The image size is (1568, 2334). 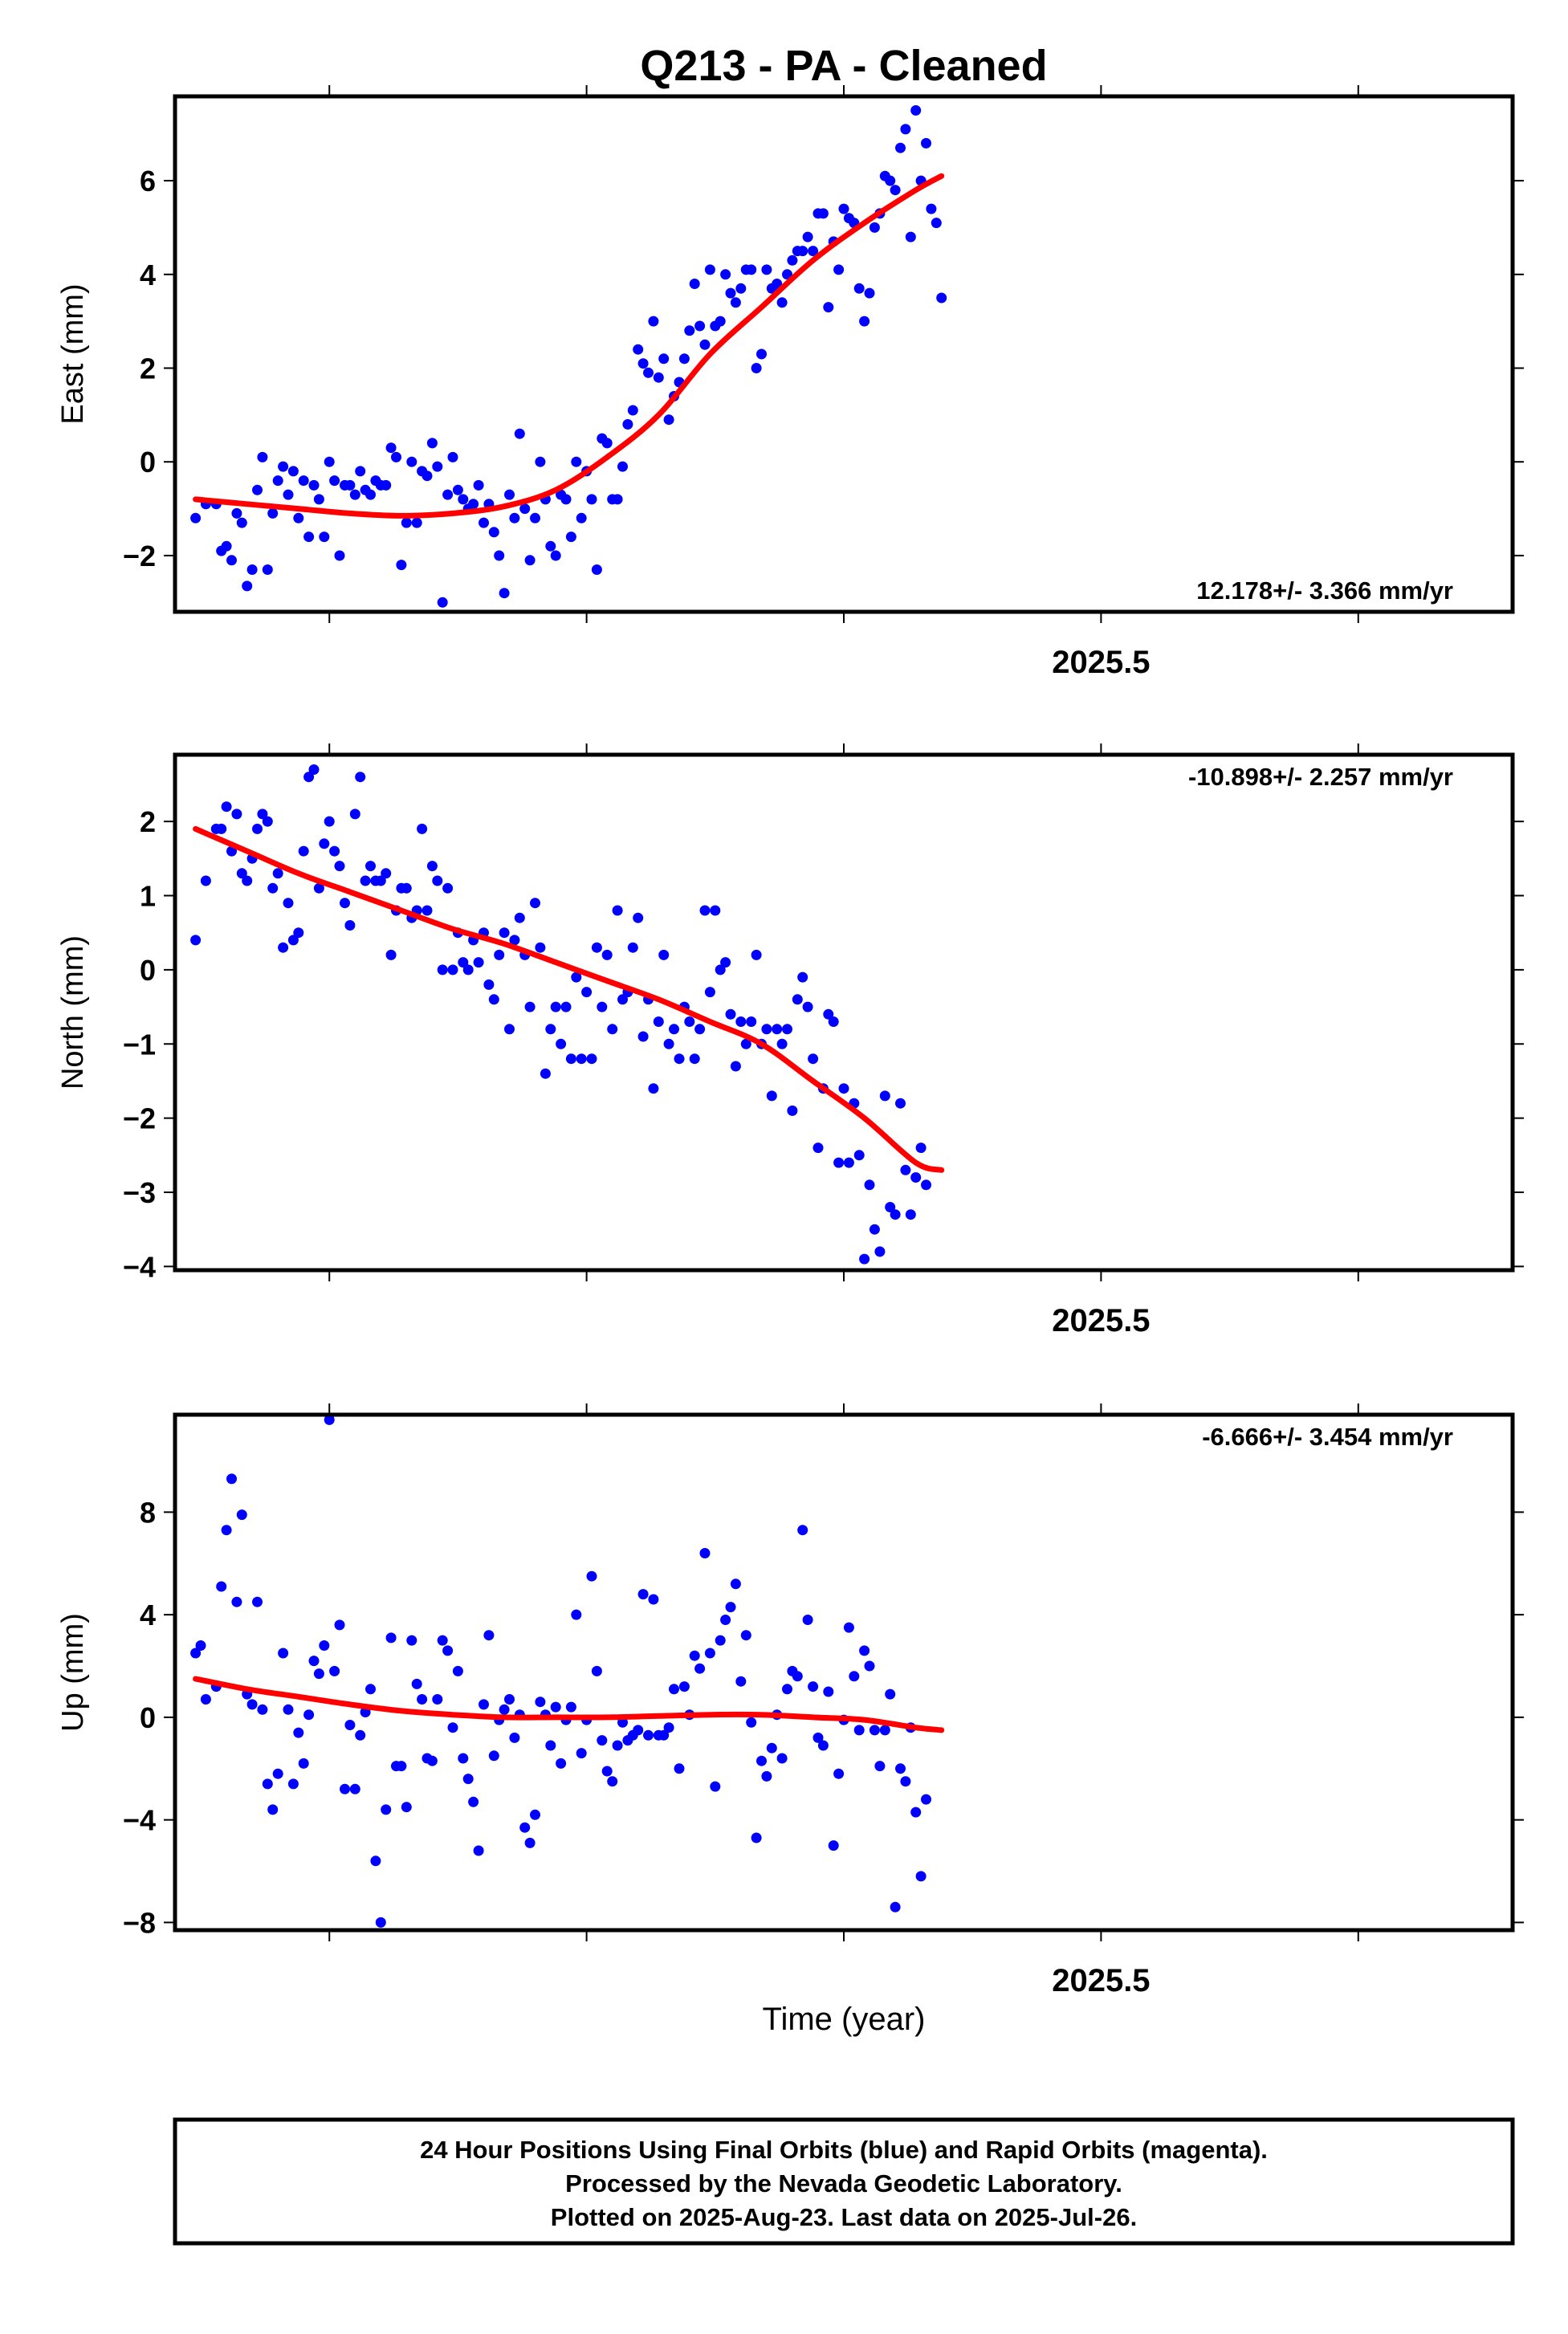 What do you see at coordinates (843, 66) in the screenshot?
I see `figure-title: Q213 - PA - Cleaned` at bounding box center [843, 66].